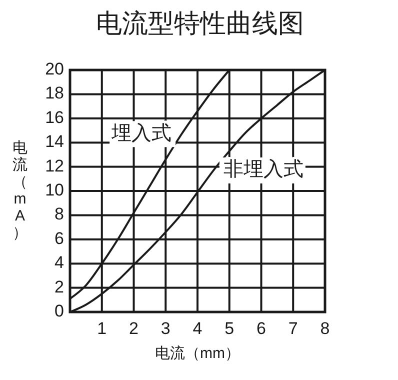 Image resolution: width=398 pixels, height=380 pixels. I want to click on y-tick-label: 16, so click(54, 117).